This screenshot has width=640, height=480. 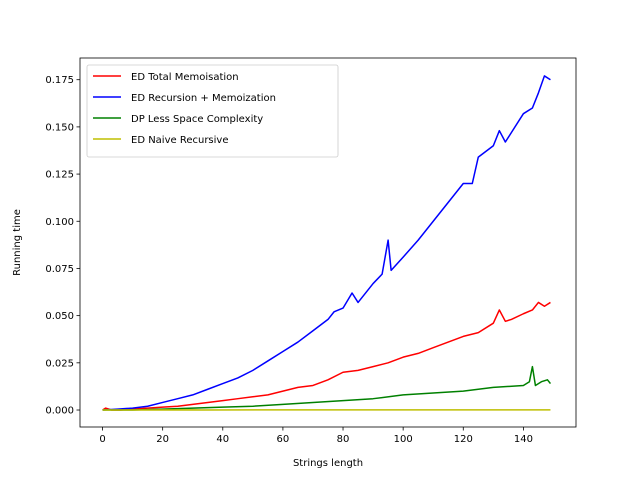 What do you see at coordinates (59, 269) in the screenshot?
I see `y-tick-label: 0.075` at bounding box center [59, 269].